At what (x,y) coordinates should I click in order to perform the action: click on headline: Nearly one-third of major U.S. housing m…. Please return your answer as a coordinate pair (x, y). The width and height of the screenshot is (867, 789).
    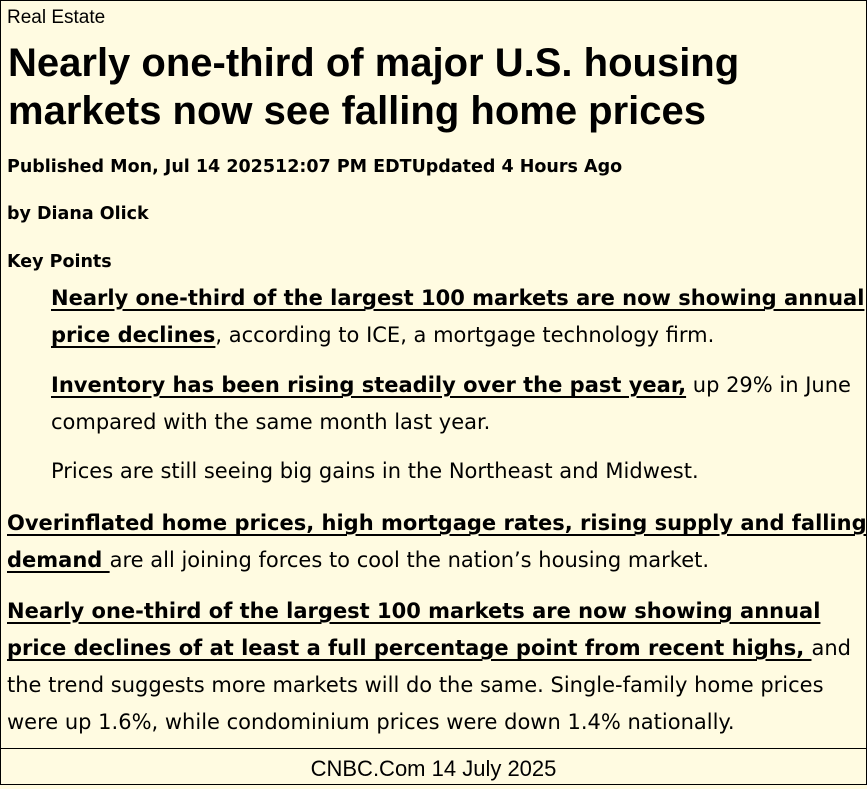
    Looking at the image, I should click on (374, 87).